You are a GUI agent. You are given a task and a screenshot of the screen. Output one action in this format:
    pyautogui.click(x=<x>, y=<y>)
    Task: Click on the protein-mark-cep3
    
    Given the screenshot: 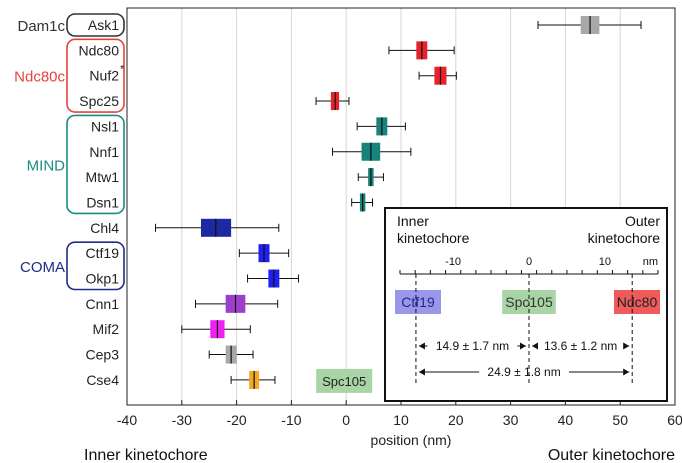 What is the action you would take?
    pyautogui.click(x=231, y=354)
    